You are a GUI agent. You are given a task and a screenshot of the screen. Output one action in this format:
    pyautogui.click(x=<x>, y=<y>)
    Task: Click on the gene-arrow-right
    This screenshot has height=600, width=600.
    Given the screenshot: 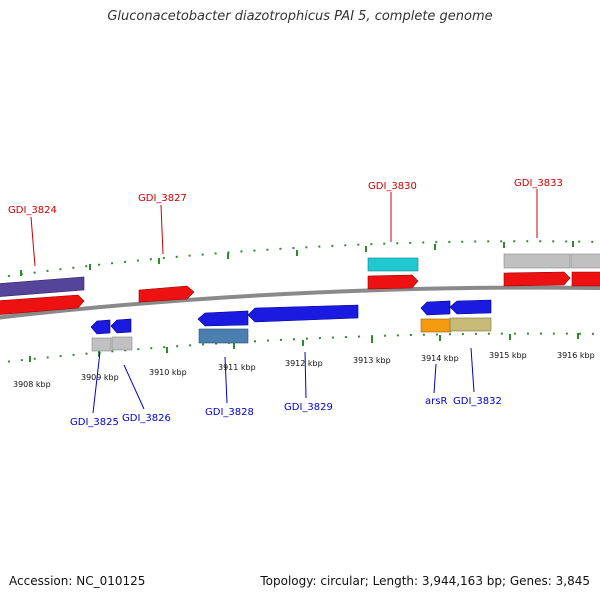 What is the action you would take?
    pyautogui.click(x=585, y=279)
    